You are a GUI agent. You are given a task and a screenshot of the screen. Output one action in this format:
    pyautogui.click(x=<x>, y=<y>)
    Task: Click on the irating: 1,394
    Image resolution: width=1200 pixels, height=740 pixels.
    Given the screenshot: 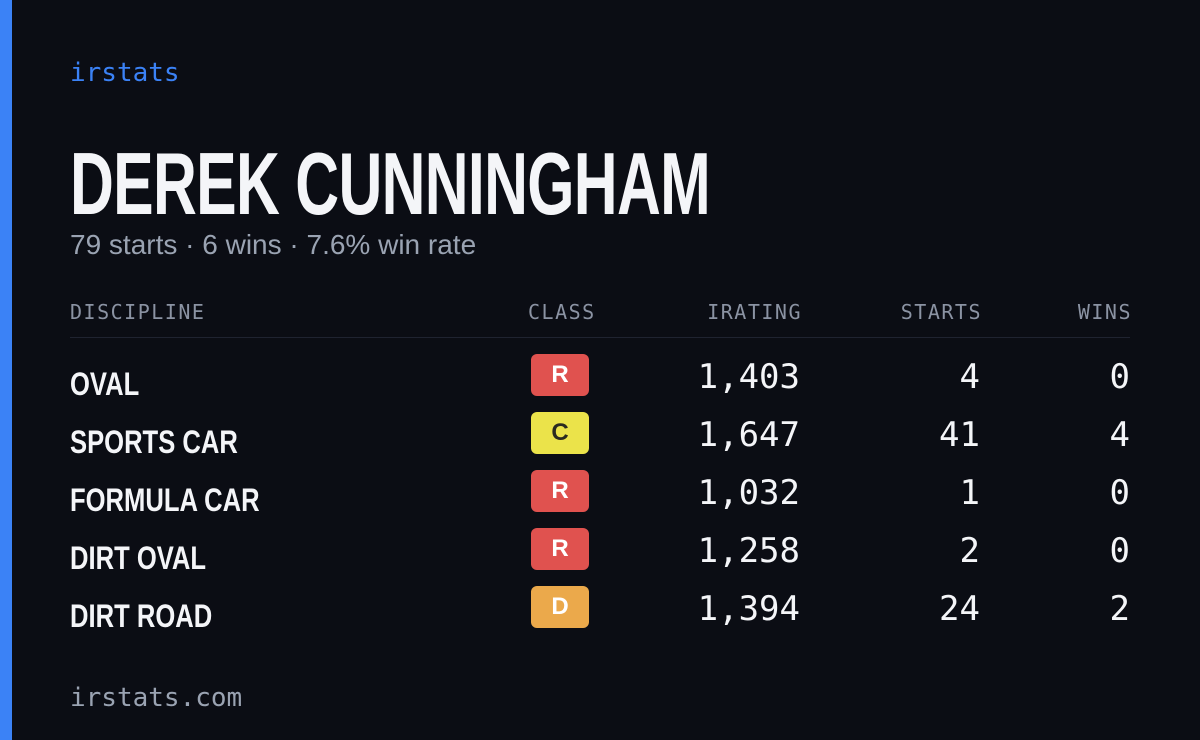 What is the action you would take?
    pyautogui.click(x=748, y=609)
    